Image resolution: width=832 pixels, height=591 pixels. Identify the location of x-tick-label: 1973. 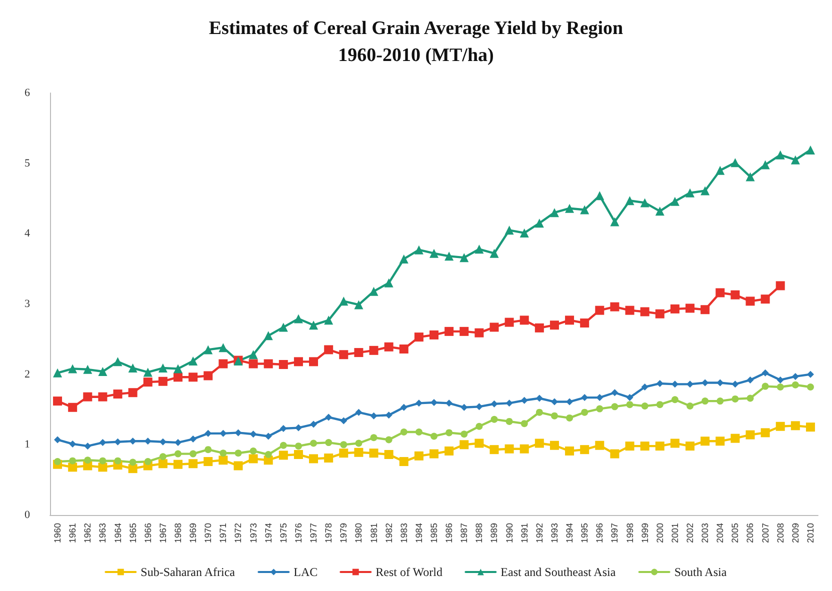
(253, 533).